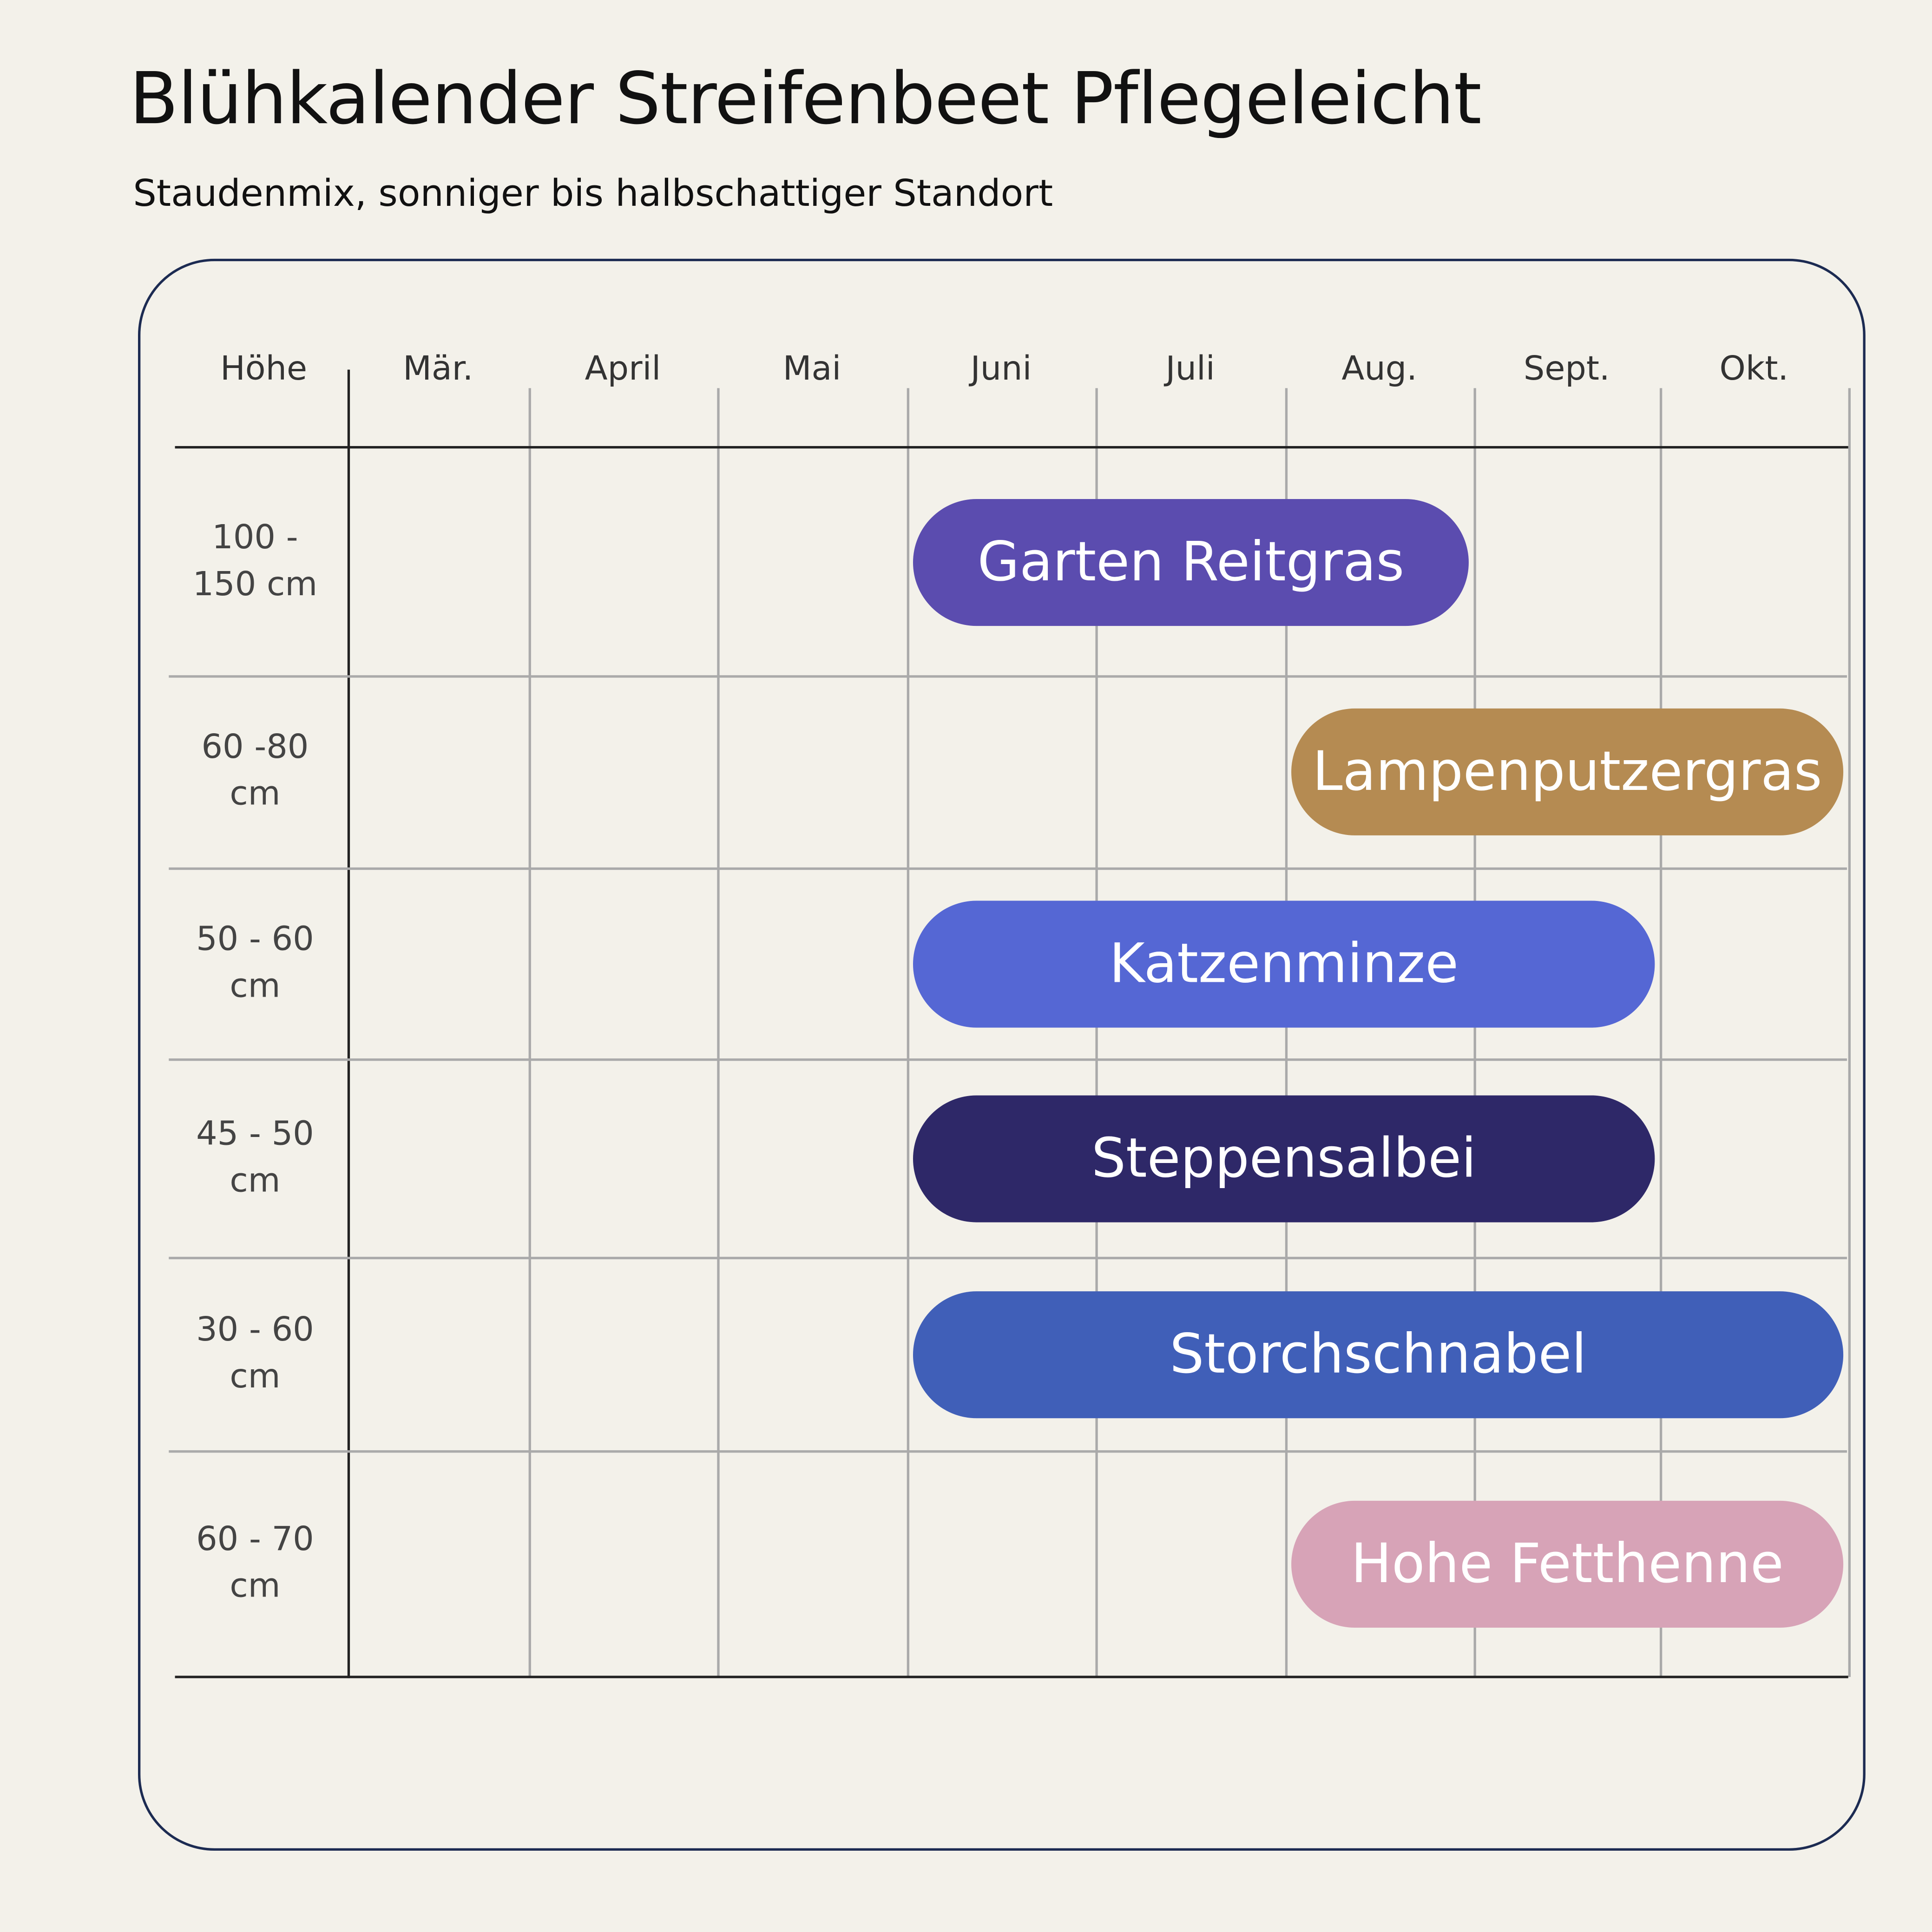  What do you see at coordinates (623, 369) in the screenshot?
I see `month-label: April` at bounding box center [623, 369].